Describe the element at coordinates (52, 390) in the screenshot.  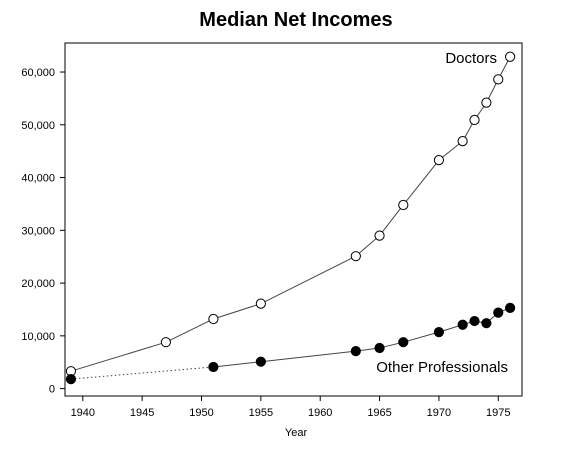
I see `y-tick-label: 0` at that location.